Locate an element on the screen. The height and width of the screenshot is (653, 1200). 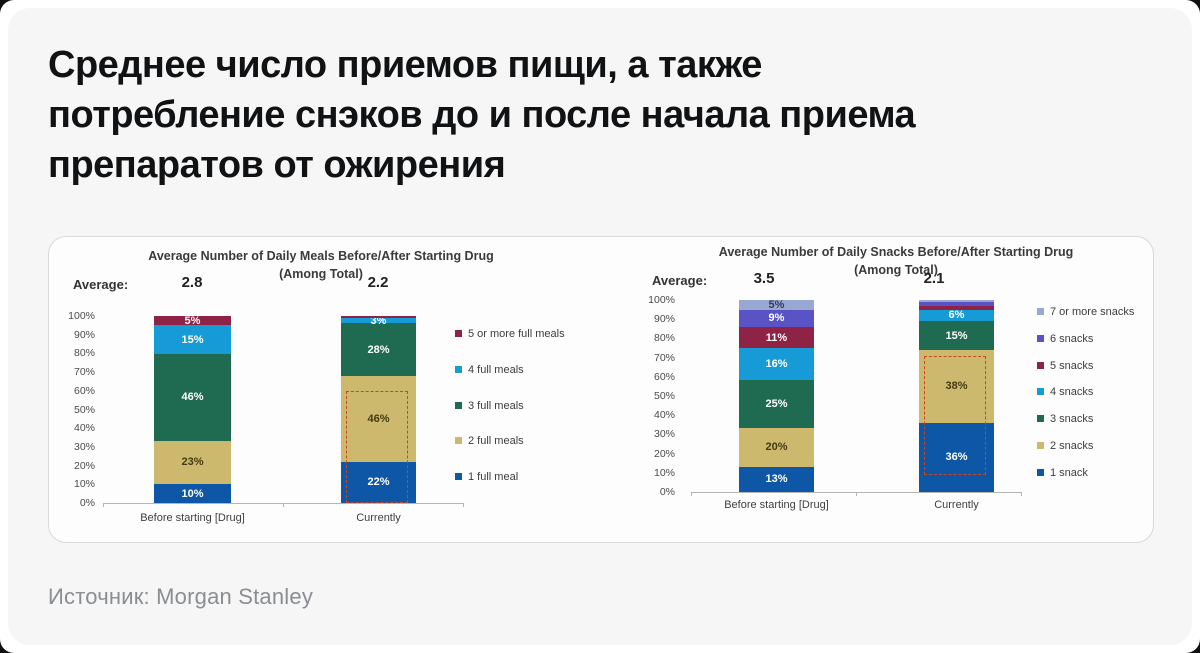
bar-segment: 25% is located at coordinates (776, 403).